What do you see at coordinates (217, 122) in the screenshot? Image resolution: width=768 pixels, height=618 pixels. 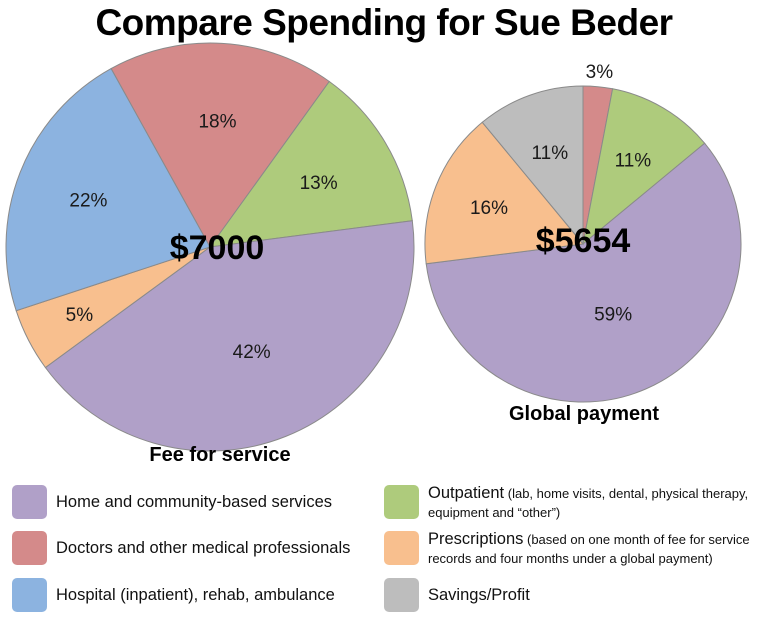 I see `slice-percent-label: 18%` at bounding box center [217, 122].